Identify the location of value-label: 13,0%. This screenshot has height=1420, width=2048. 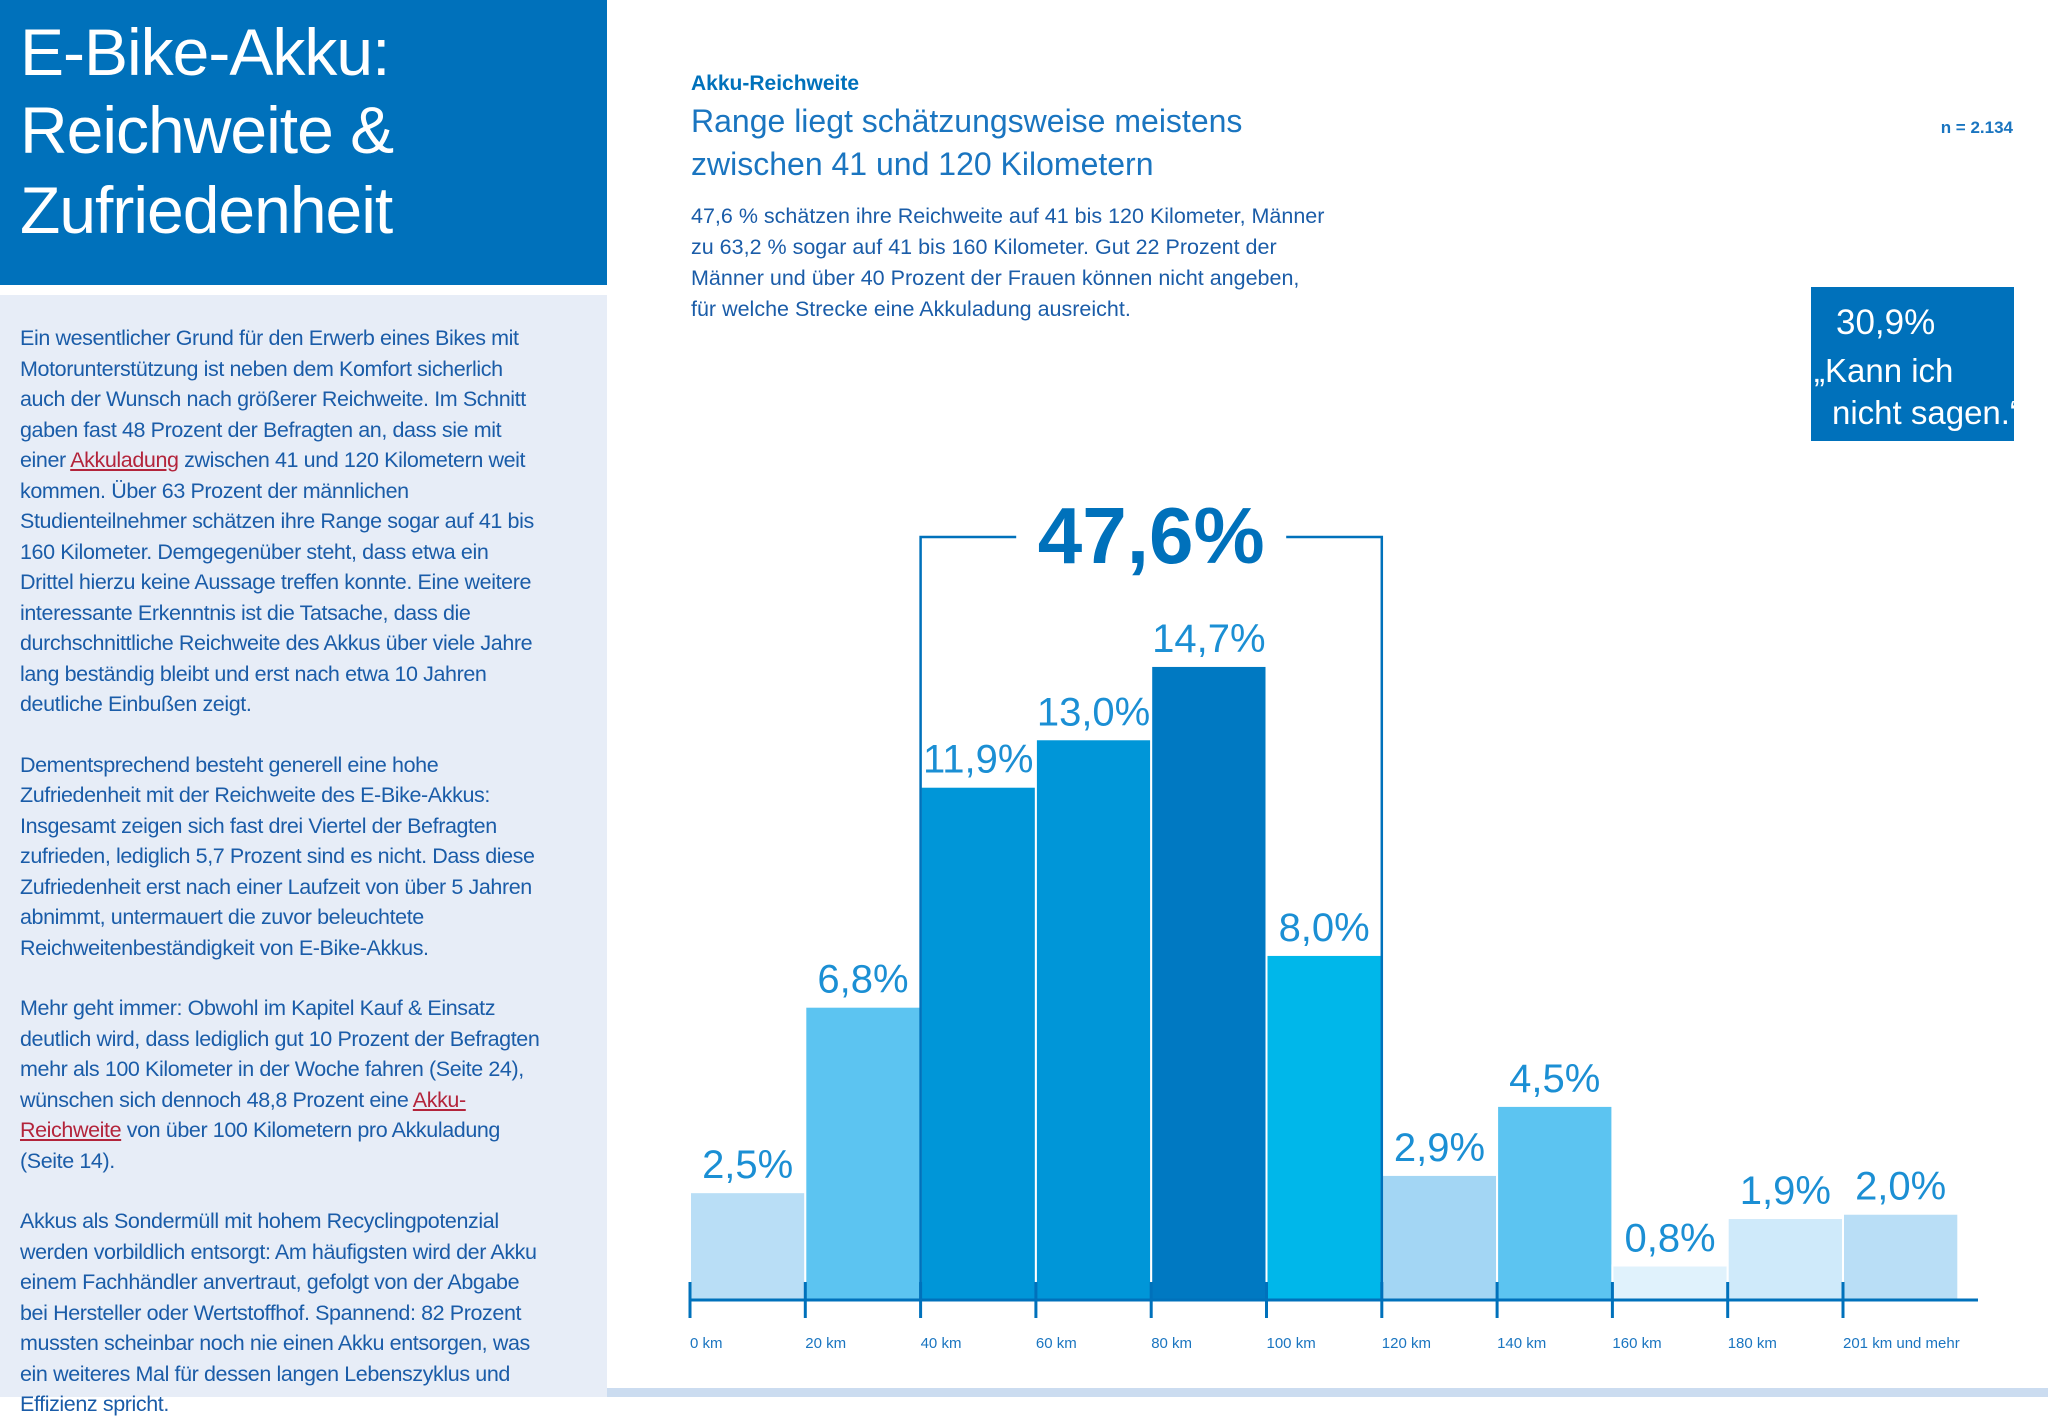
(1093, 712).